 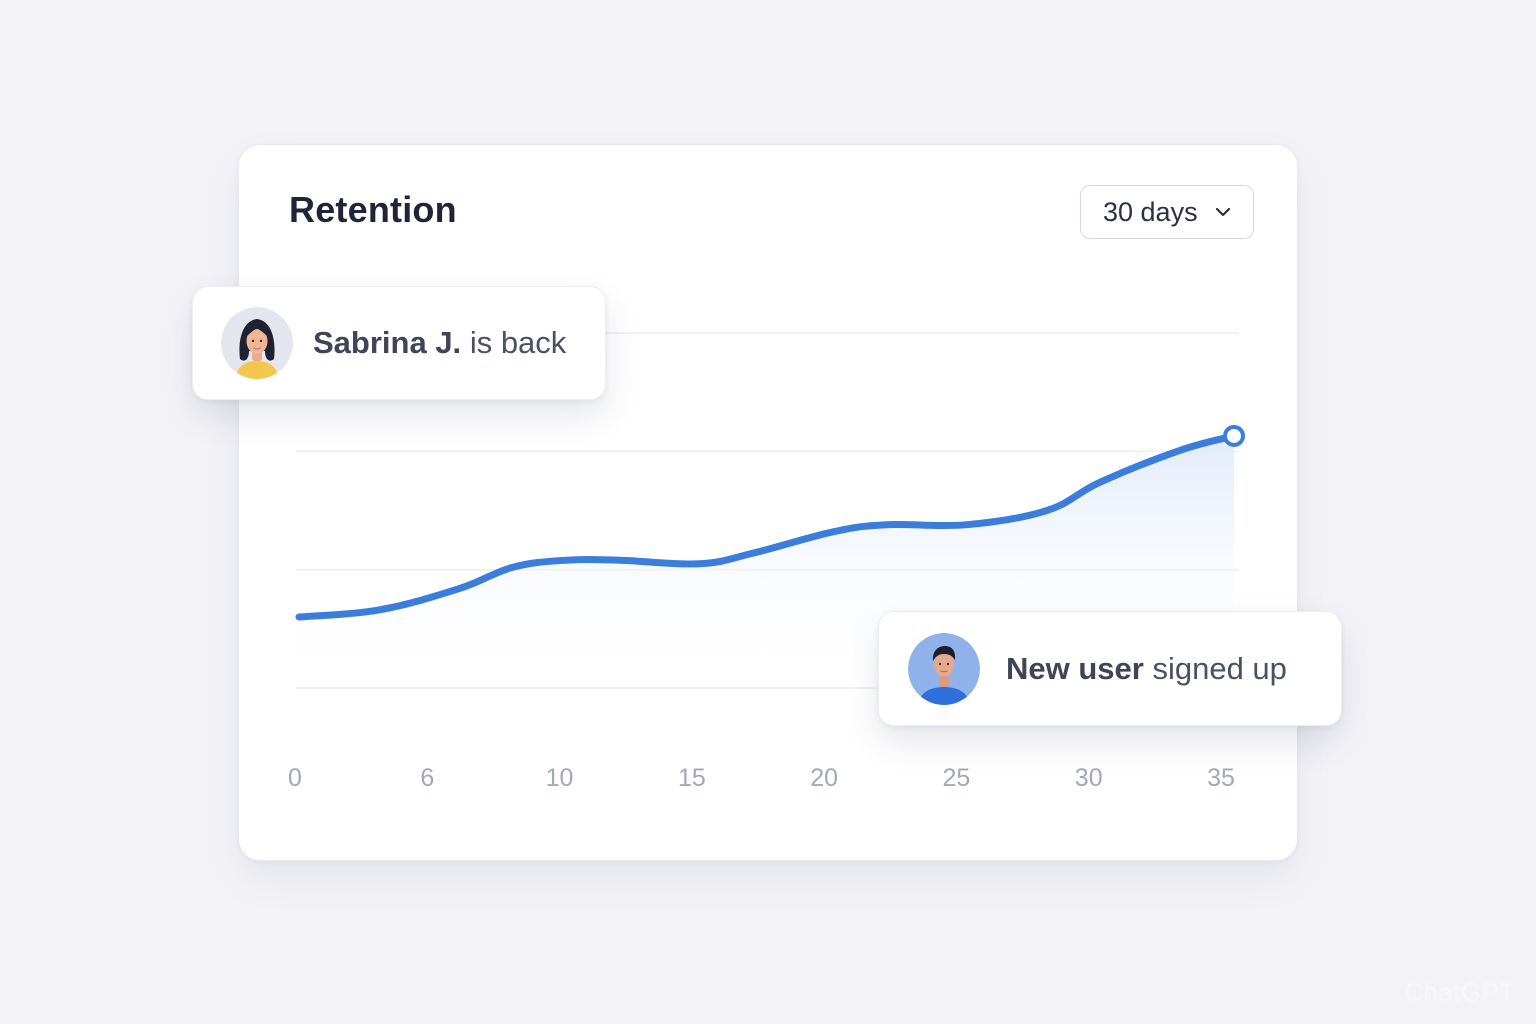 What do you see at coordinates (824, 778) in the screenshot?
I see `x-tick-label: 20` at bounding box center [824, 778].